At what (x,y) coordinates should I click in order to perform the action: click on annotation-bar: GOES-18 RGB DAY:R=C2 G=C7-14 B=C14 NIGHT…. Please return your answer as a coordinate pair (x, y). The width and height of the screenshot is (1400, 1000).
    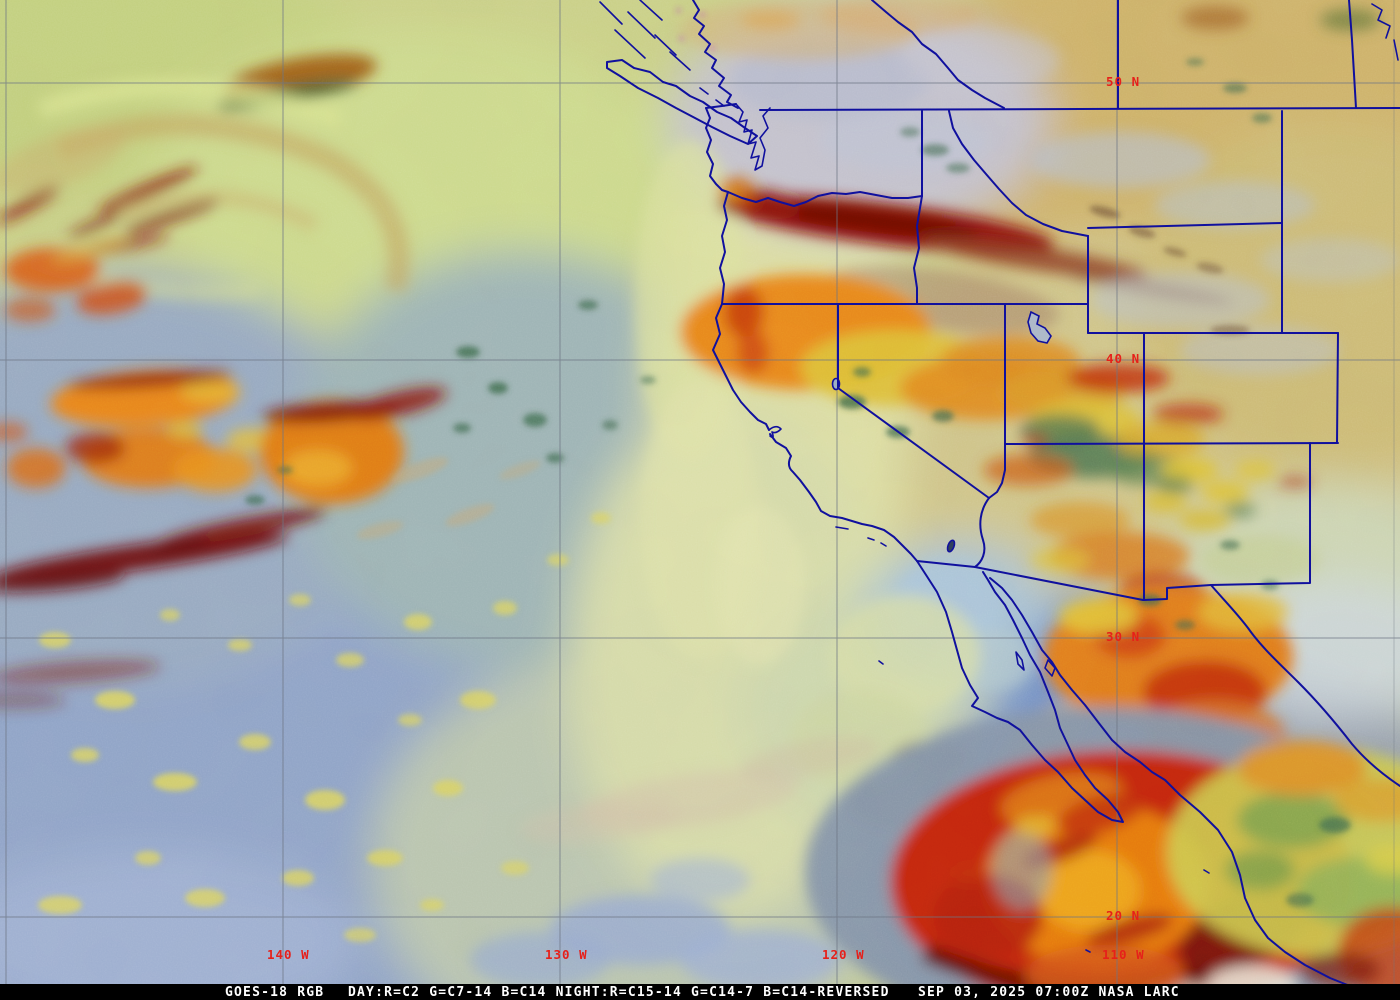
    Looking at the image, I should click on (700, 992).